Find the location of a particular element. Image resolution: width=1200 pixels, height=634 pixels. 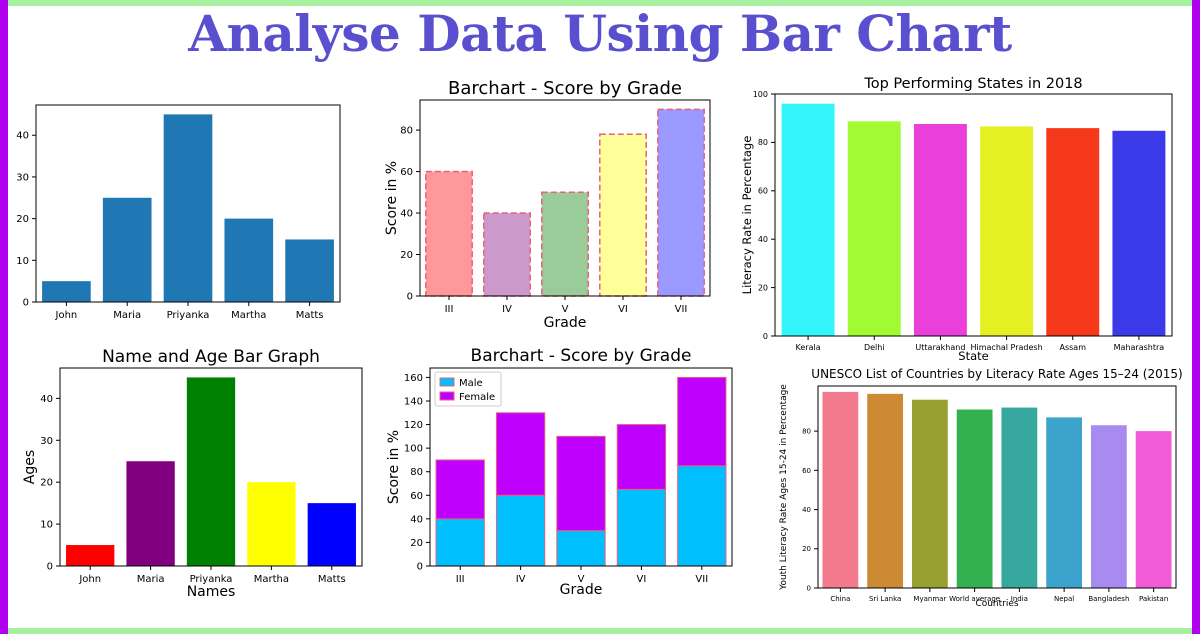

x-tick-label: VI is located at coordinates (623, 309).